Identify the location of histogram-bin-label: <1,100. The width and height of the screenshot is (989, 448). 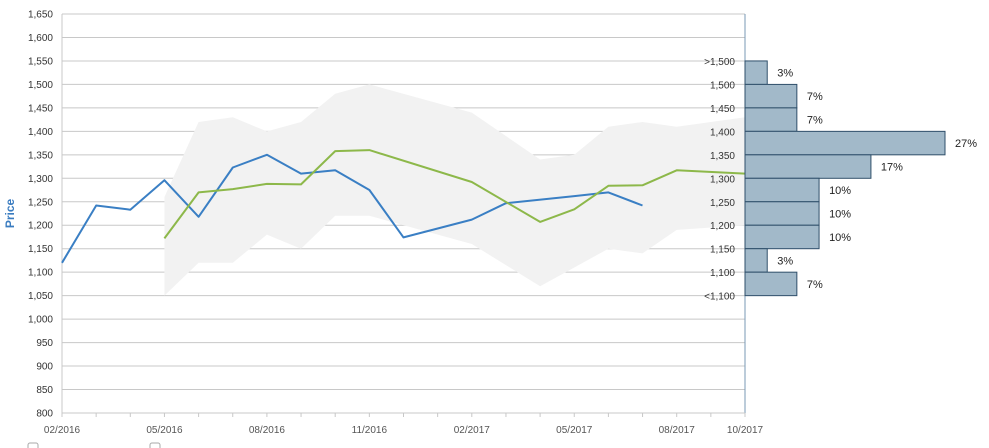
(719, 297).